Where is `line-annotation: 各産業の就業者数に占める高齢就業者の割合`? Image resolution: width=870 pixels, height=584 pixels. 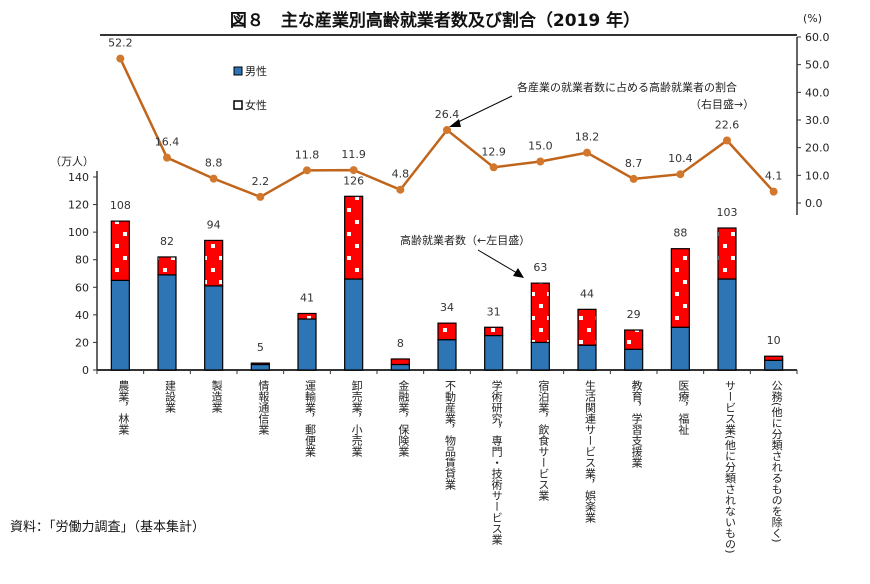
line-annotation: 各産業の就業者数に占める高齢就業者の割合 is located at coordinates (627, 87).